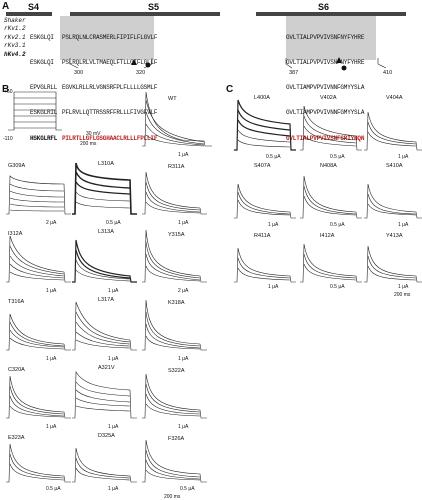 The width and height of the screenshot is (422, 500). I want to click on panel-c-label: C, so click(230, 89).